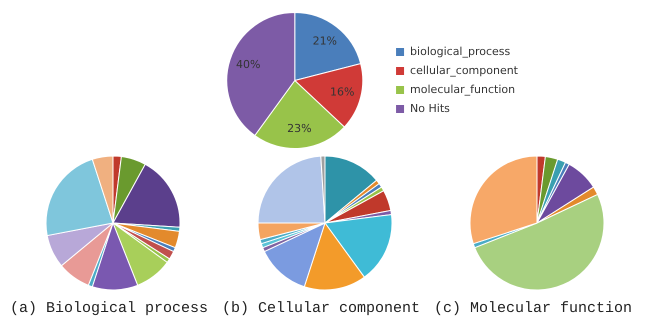 The width and height of the screenshot is (650, 330). What do you see at coordinates (109, 308) in the screenshot?
I see `text: (a) Biological process` at bounding box center [109, 308].